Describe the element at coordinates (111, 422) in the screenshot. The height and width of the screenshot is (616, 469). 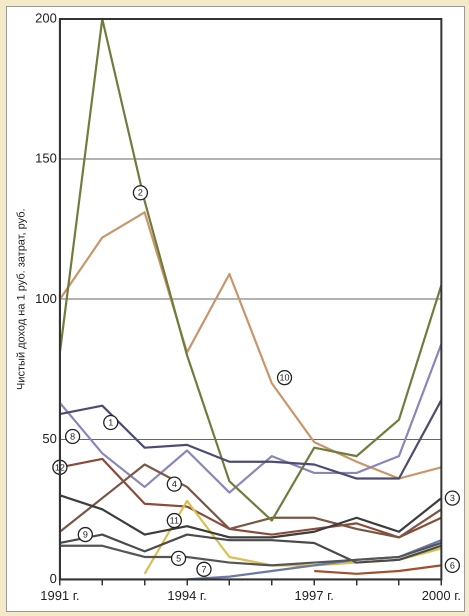
I see `annotation: 1` at that location.